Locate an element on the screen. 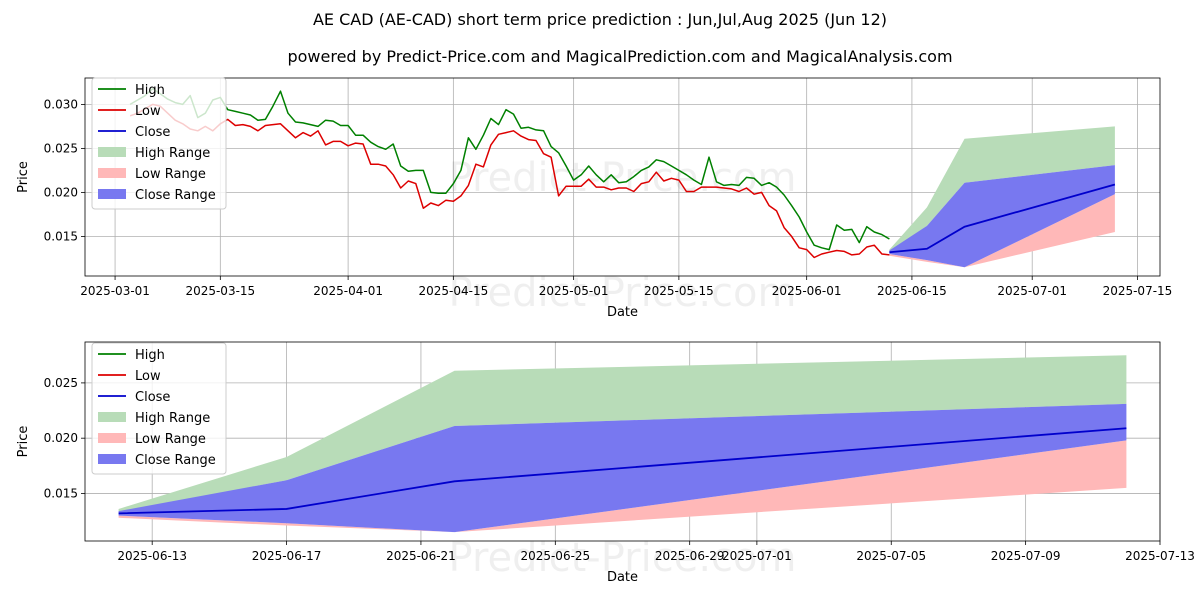  high-range-band is located at coordinates (1002, 189).